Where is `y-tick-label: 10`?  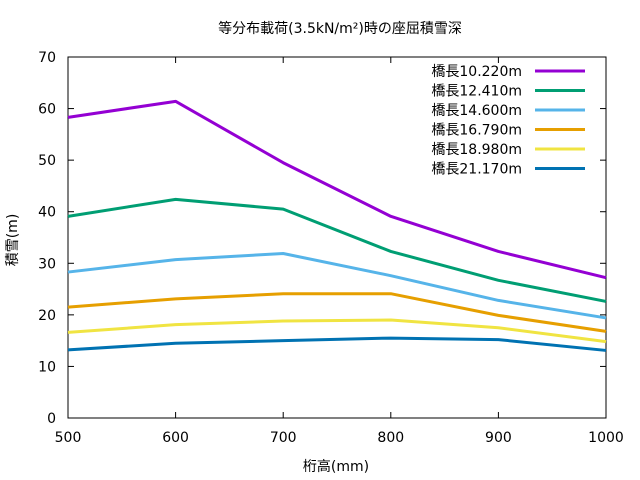 y-tick-label: 10 is located at coordinates (47, 367).